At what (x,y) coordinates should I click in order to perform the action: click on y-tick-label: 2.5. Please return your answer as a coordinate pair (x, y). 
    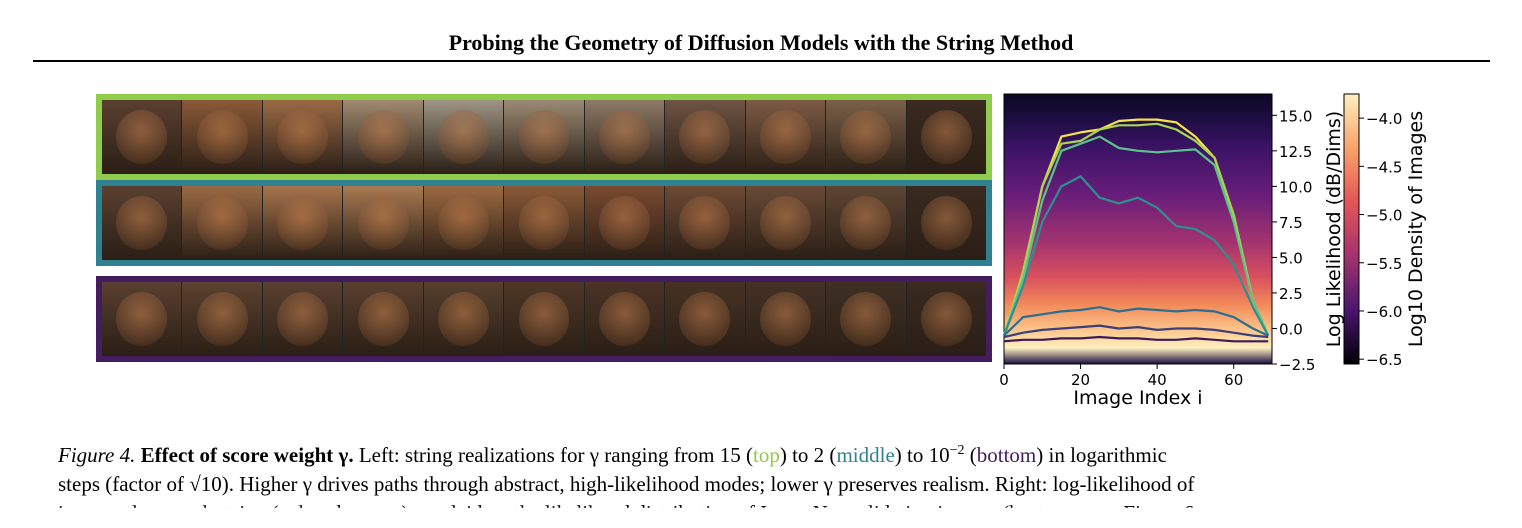
    Looking at the image, I should click on (1291, 294).